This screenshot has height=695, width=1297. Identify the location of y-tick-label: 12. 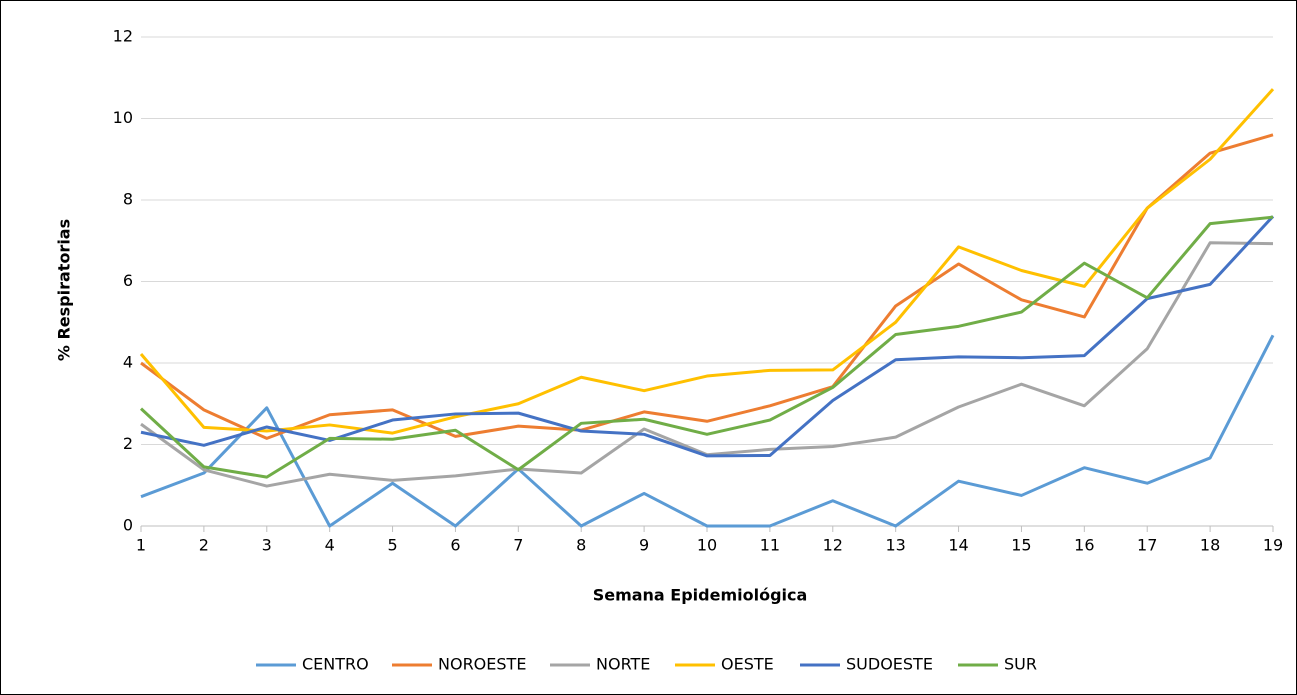
(123, 36).